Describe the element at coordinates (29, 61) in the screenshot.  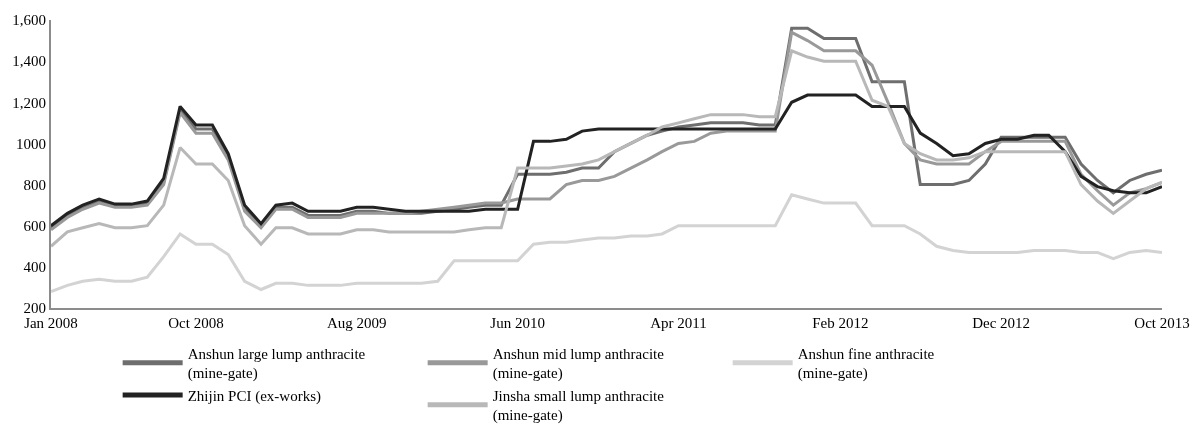
I see `y-tick-label: 1,400` at that location.